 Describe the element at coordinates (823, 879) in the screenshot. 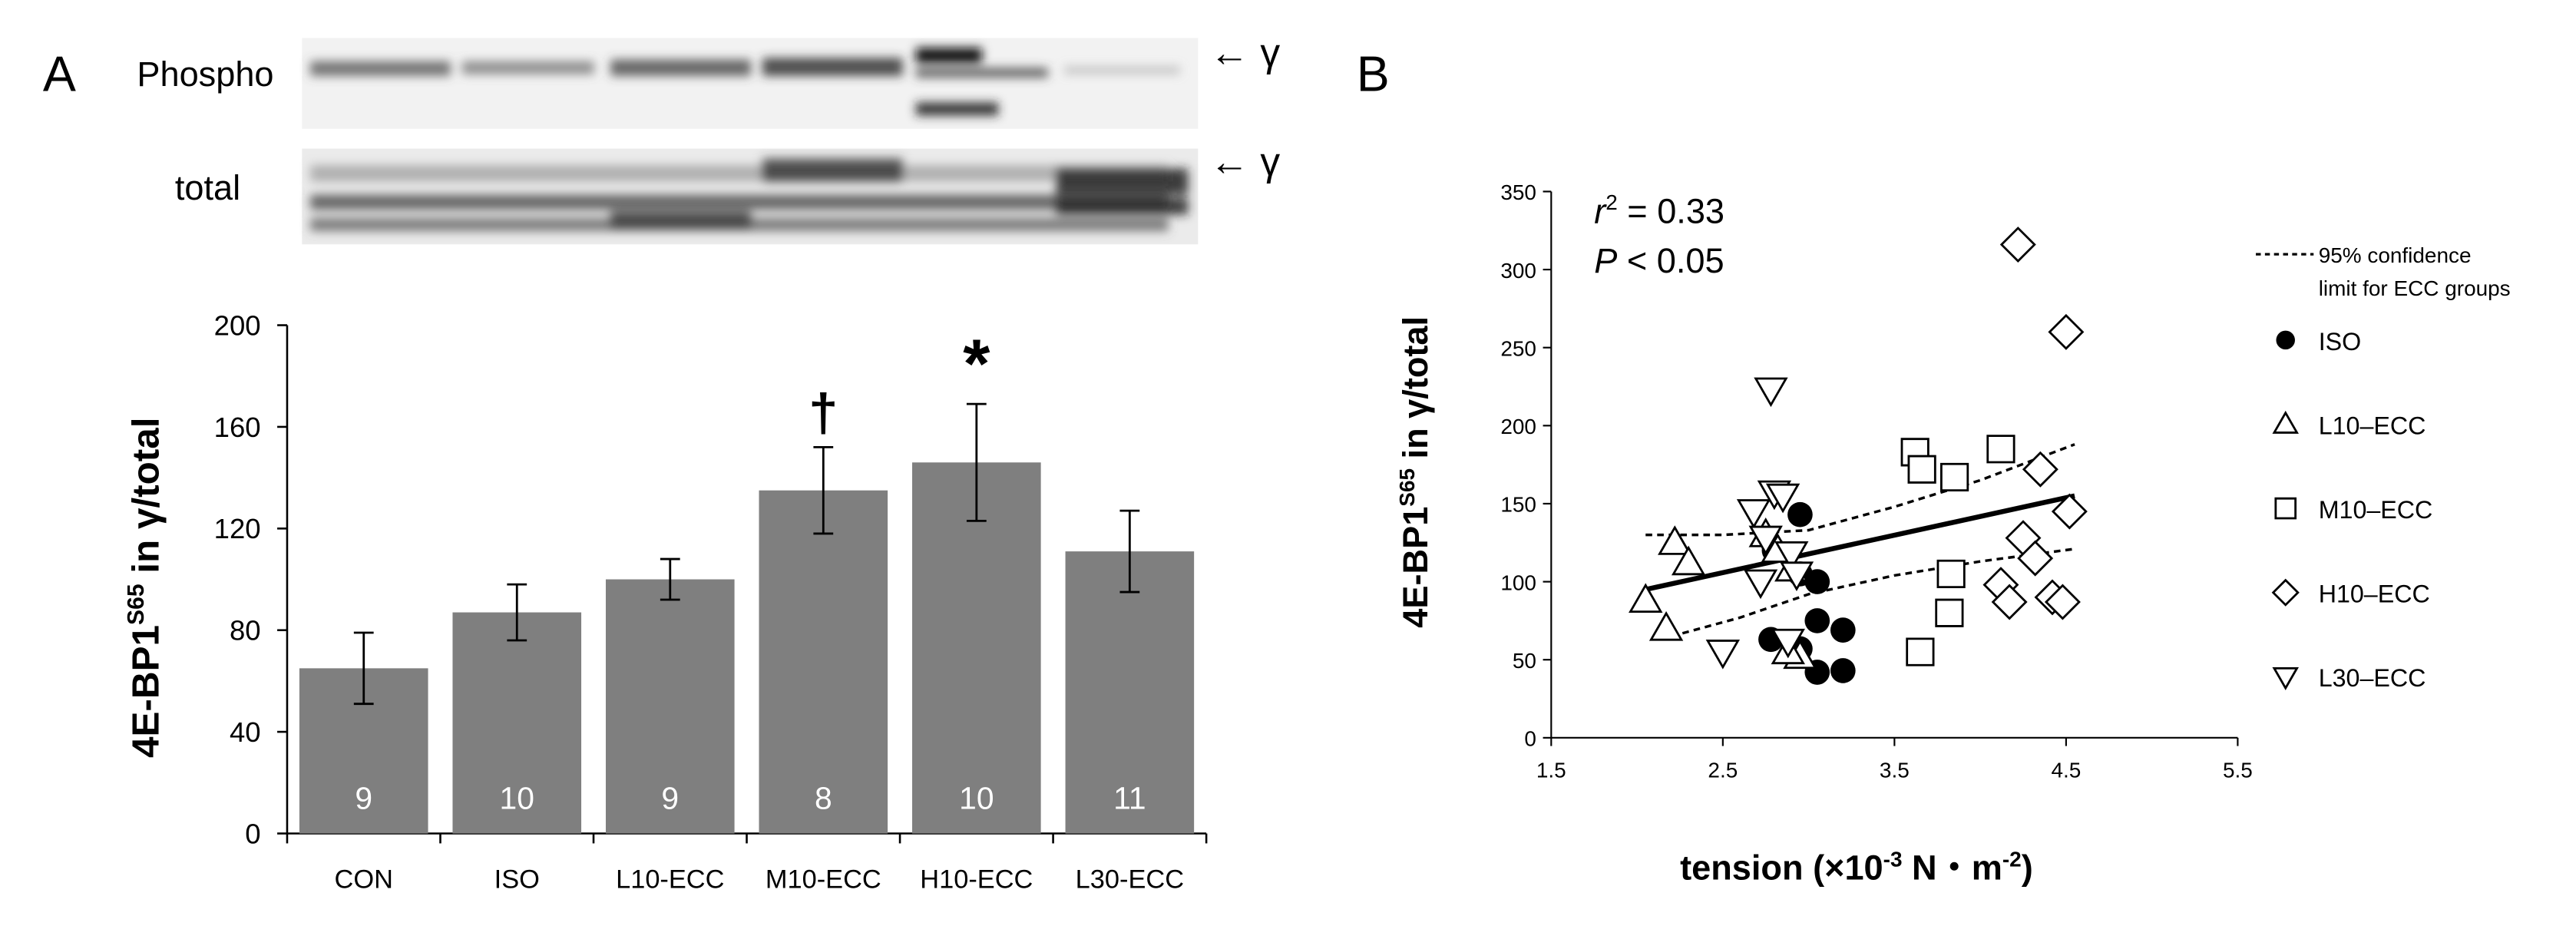

I see `bar-category-label: M10-ECC` at that location.